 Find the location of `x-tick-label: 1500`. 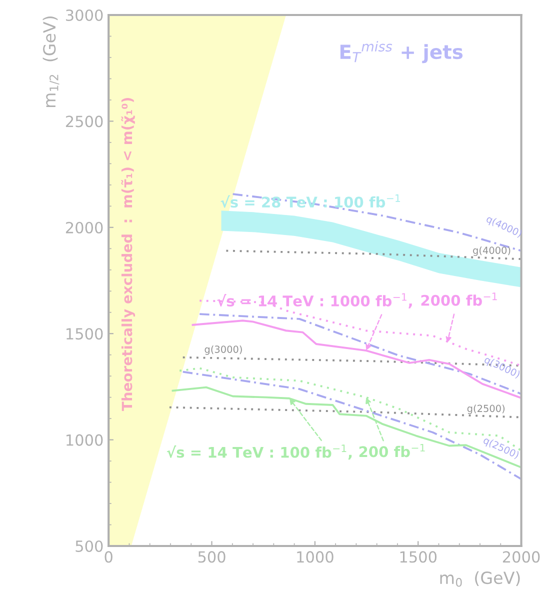

x-tick-label: 1500 is located at coordinates (418, 557).